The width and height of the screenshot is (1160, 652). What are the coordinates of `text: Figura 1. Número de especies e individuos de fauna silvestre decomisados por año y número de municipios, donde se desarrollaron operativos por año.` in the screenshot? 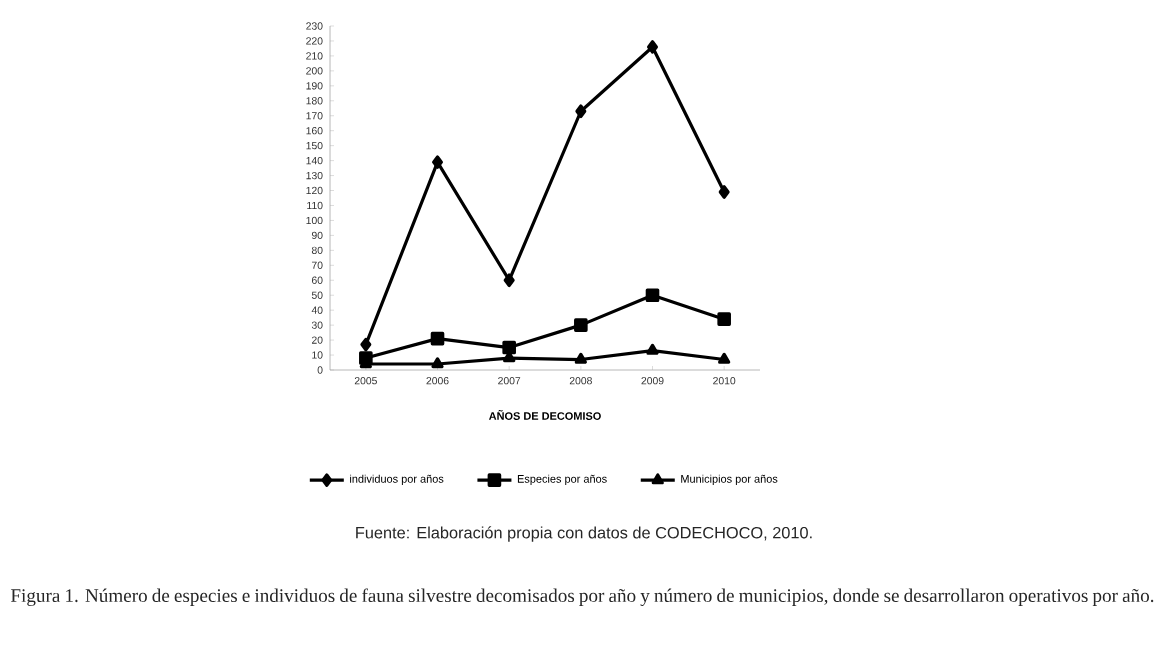 It's located at (582, 597).